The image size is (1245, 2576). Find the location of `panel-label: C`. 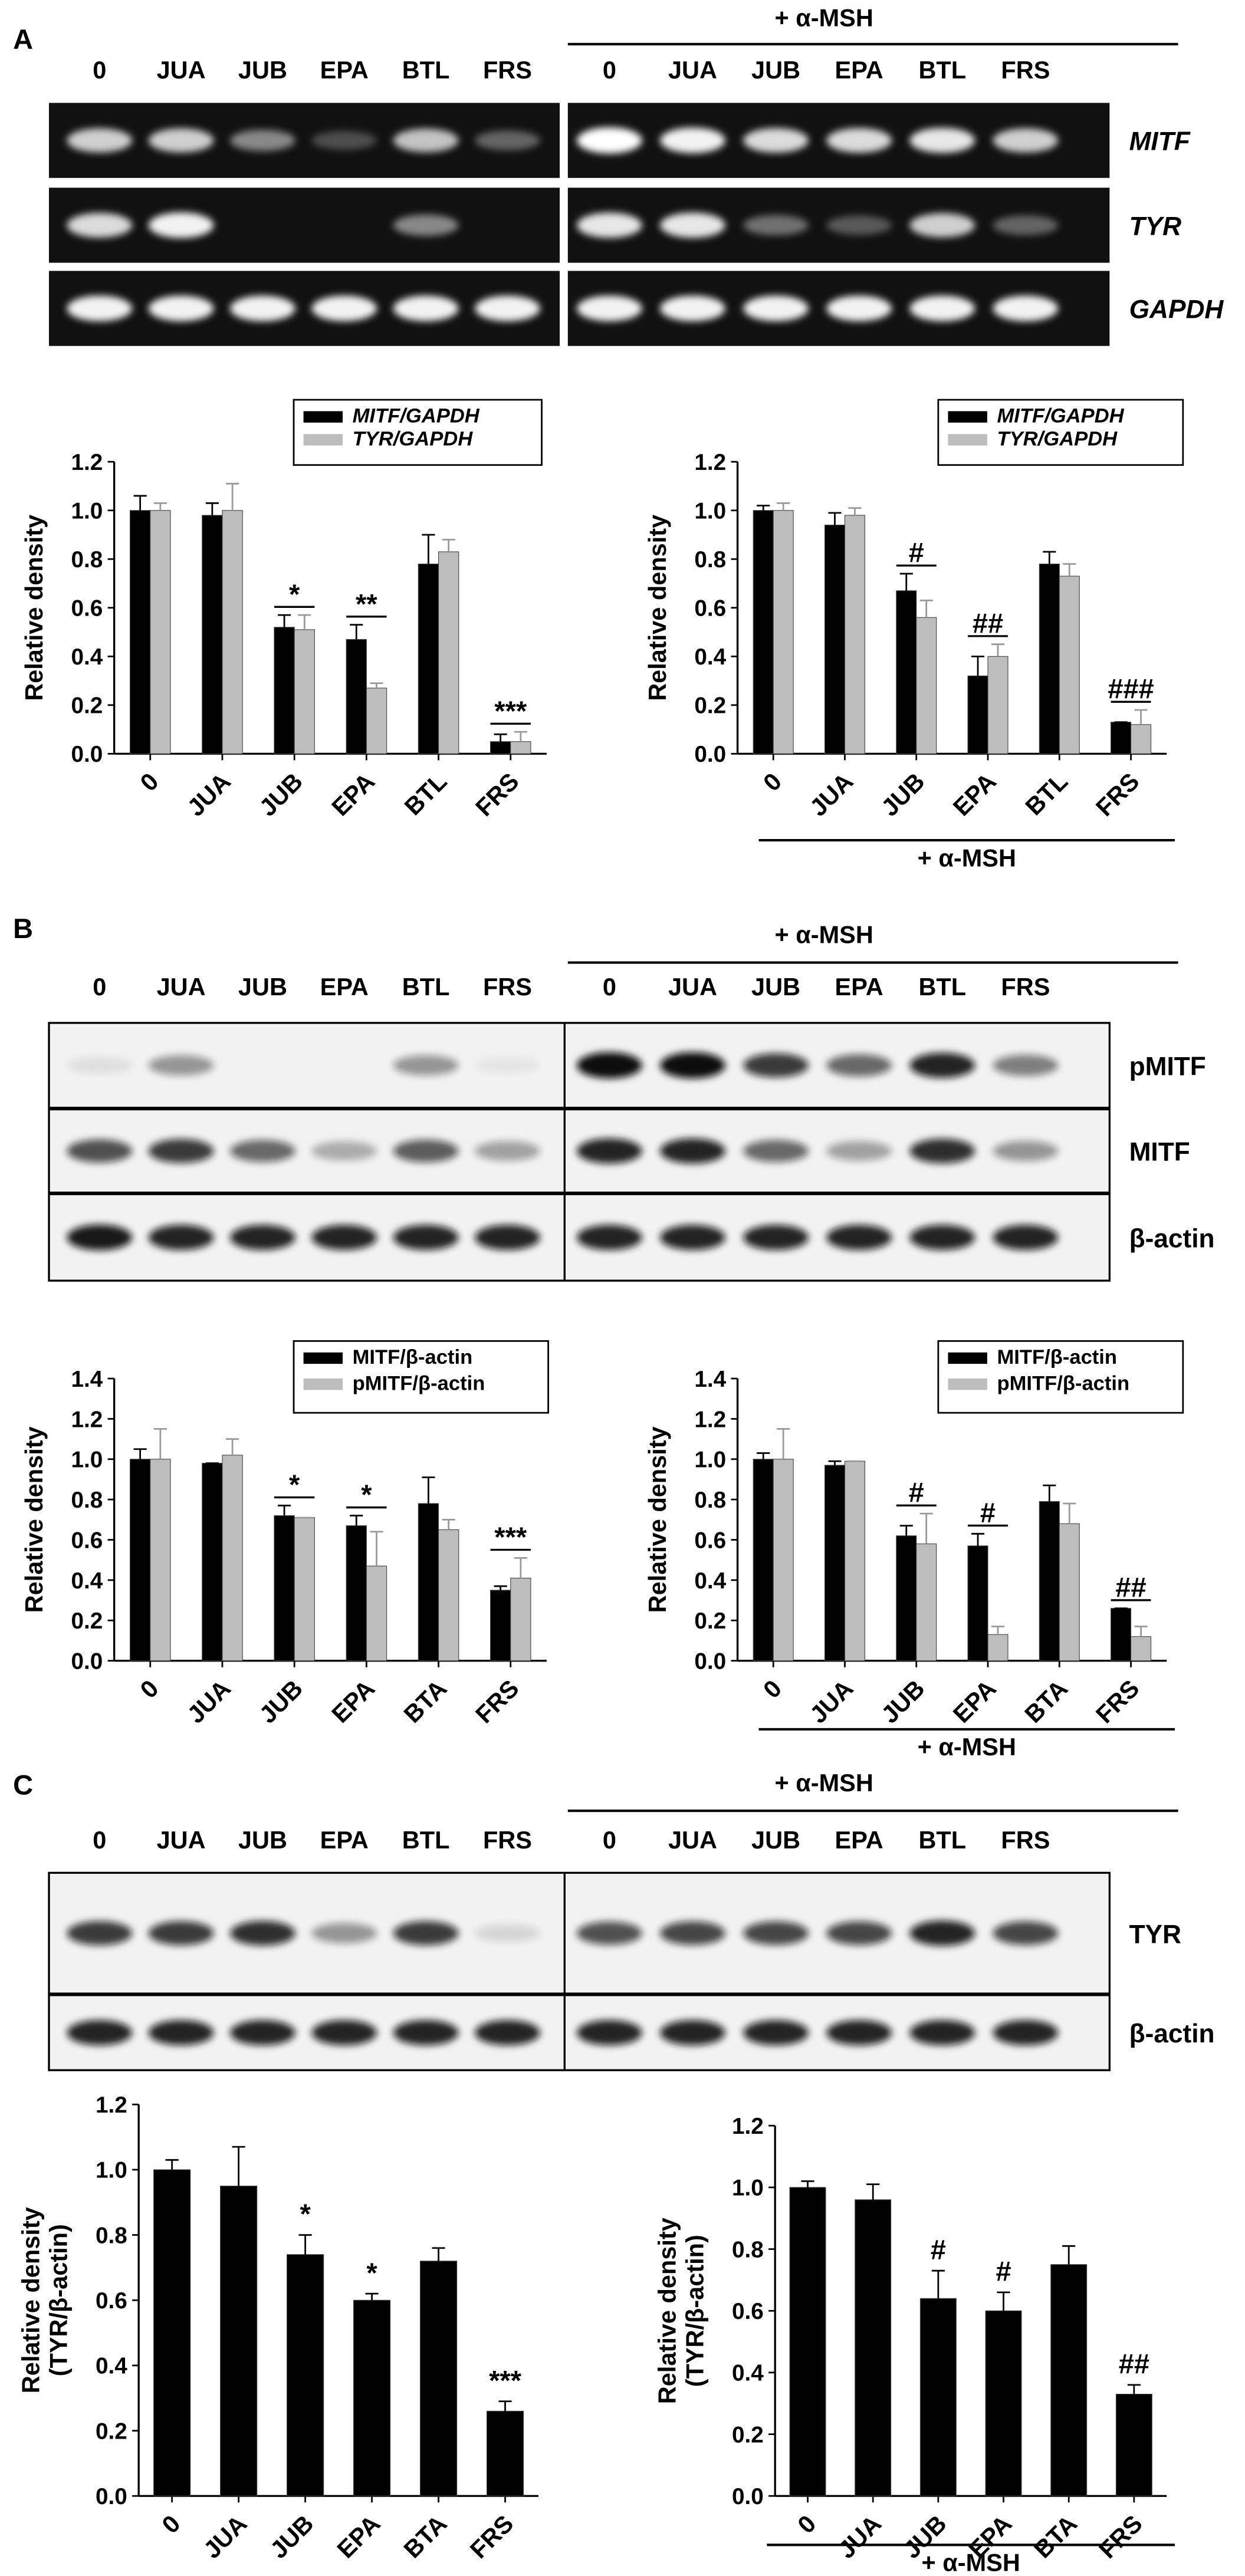

panel-label: C is located at coordinates (23, 1785).